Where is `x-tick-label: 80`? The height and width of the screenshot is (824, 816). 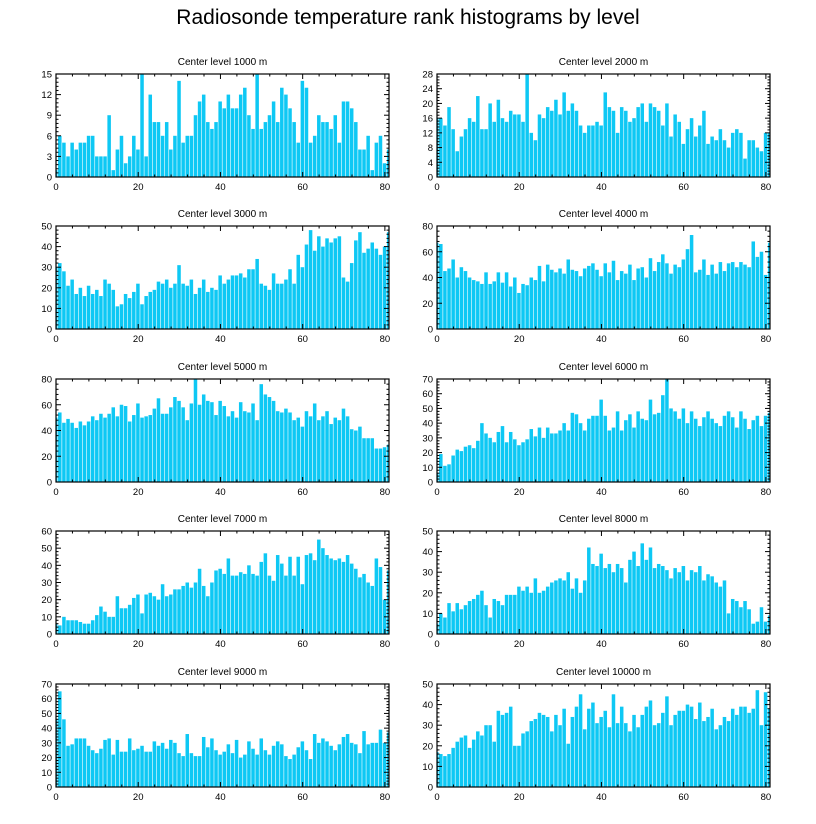
x-tick-label: 80 is located at coordinates (385, 797).